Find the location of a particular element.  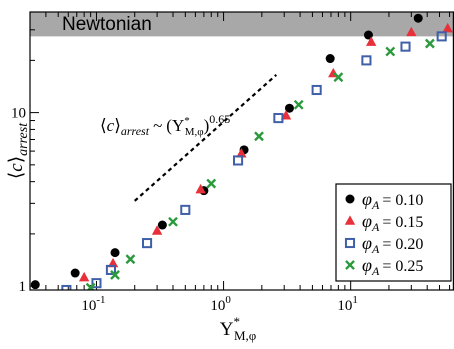

power-law-guide-line is located at coordinates (205, 138).